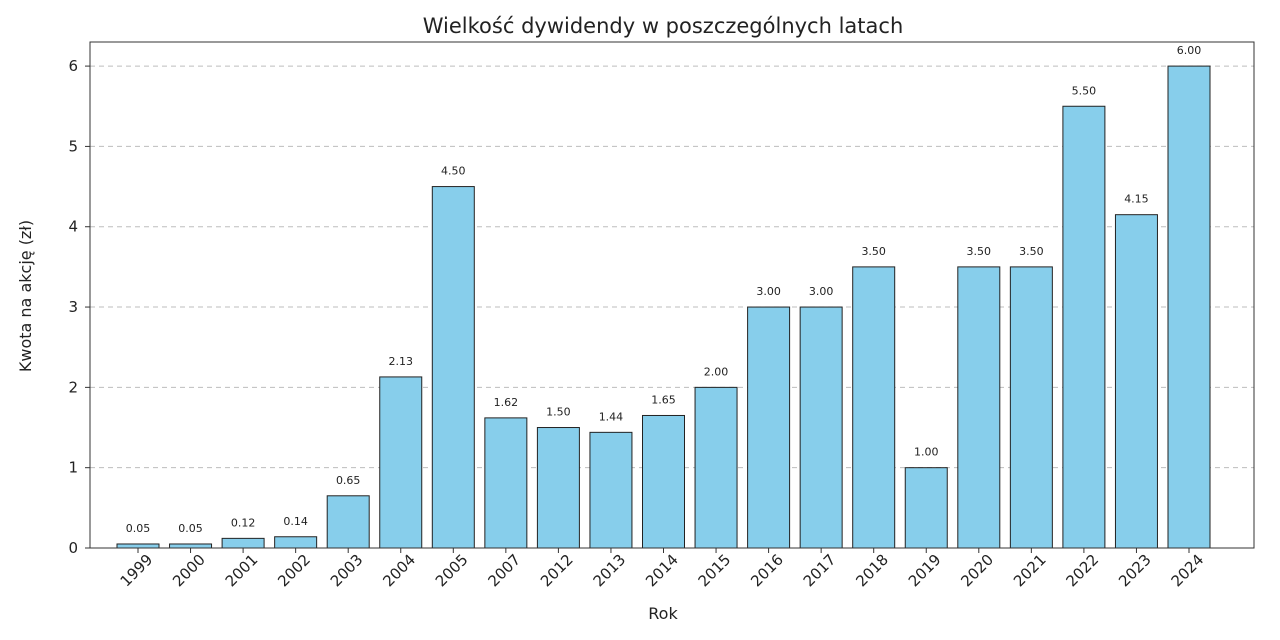 The height and width of the screenshot is (640, 1280). What do you see at coordinates (243, 543) in the screenshot?
I see `bar-2001` at bounding box center [243, 543].